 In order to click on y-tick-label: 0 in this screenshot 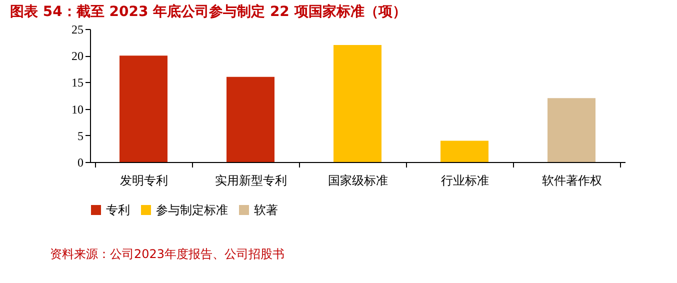, I will do `click(81, 163)`.